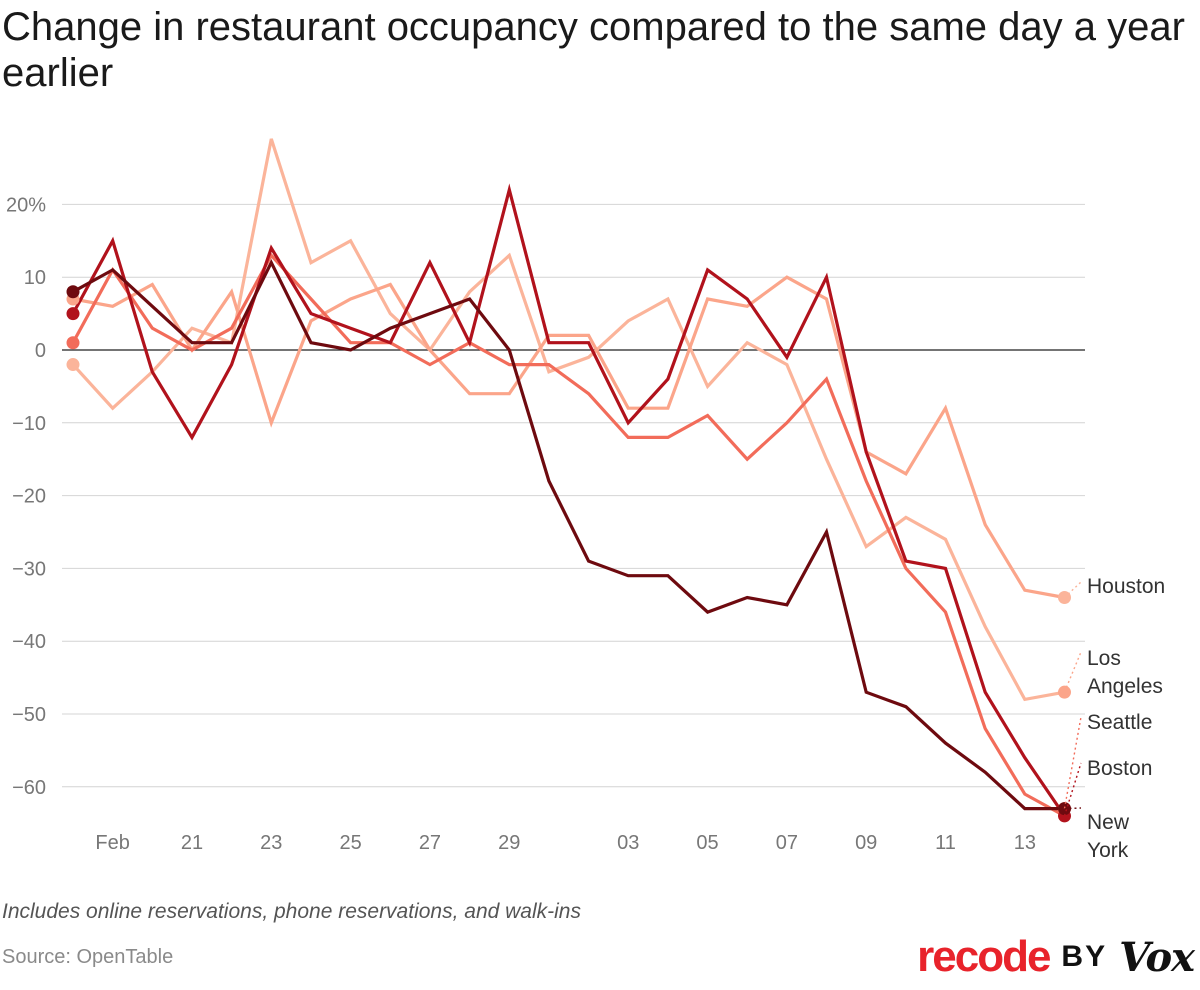 The width and height of the screenshot is (1200, 990). I want to click on x-tick-label: 09, so click(866, 843).